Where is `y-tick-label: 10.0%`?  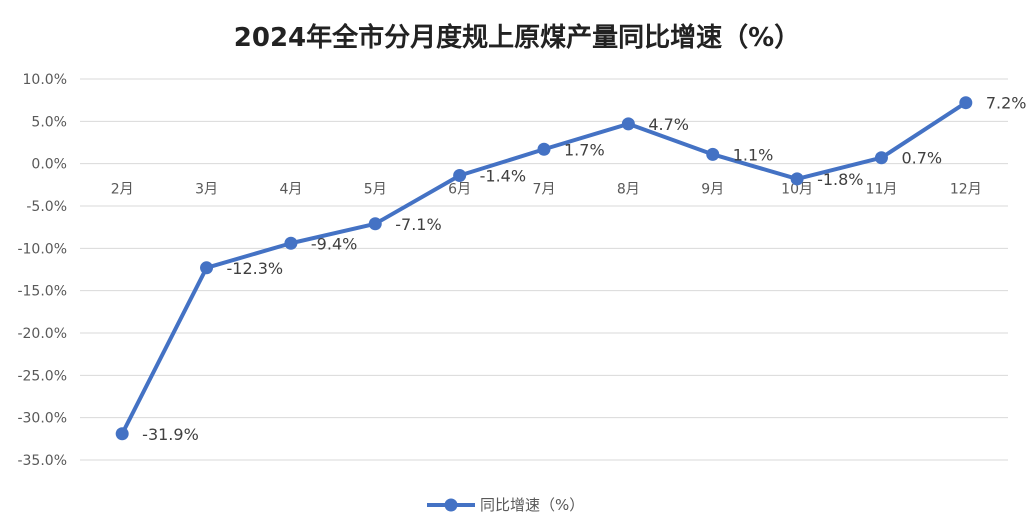 y-tick-label: 10.0% is located at coordinates (45, 80).